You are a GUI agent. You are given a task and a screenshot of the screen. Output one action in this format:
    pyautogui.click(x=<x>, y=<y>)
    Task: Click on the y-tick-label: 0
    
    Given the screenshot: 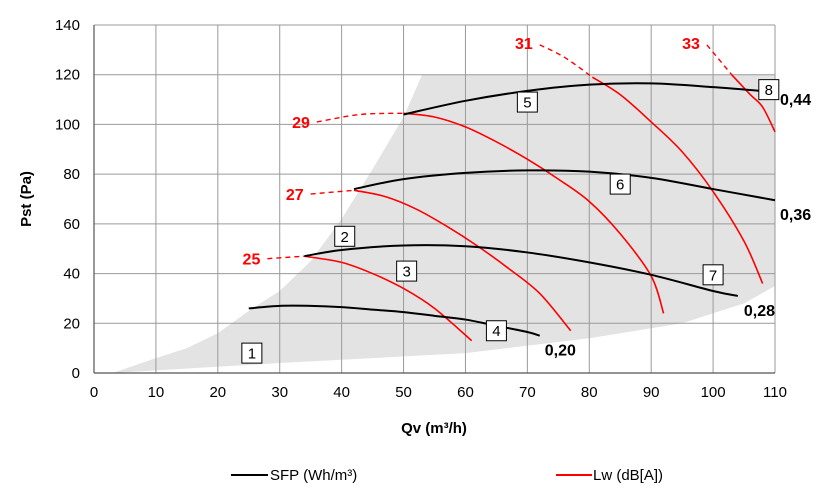 What is the action you would take?
    pyautogui.click(x=76, y=373)
    